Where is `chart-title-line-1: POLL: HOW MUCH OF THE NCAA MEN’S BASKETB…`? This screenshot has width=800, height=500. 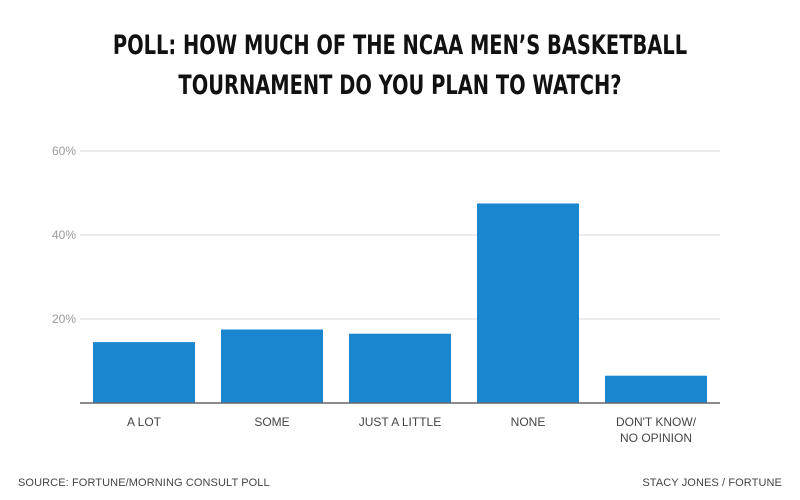
chart-title-line-1: POLL: HOW MUCH OF THE NCAA MEN’S BASKETB… is located at coordinates (400, 45).